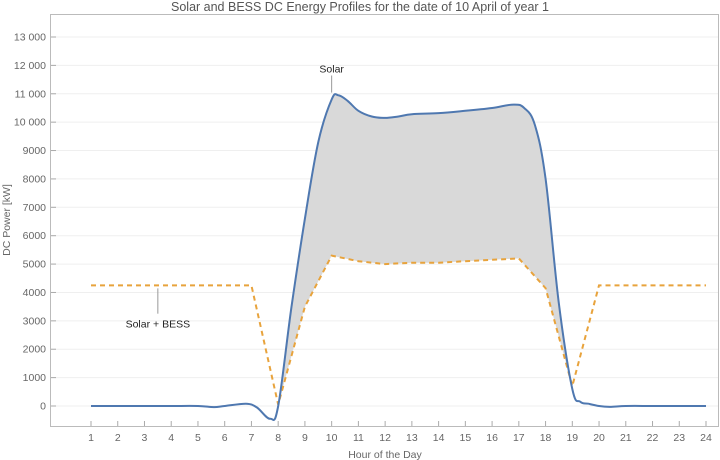 This screenshot has width=720, height=460. What do you see at coordinates (519, 438) in the screenshot?
I see `x-tick-label: 17` at bounding box center [519, 438].